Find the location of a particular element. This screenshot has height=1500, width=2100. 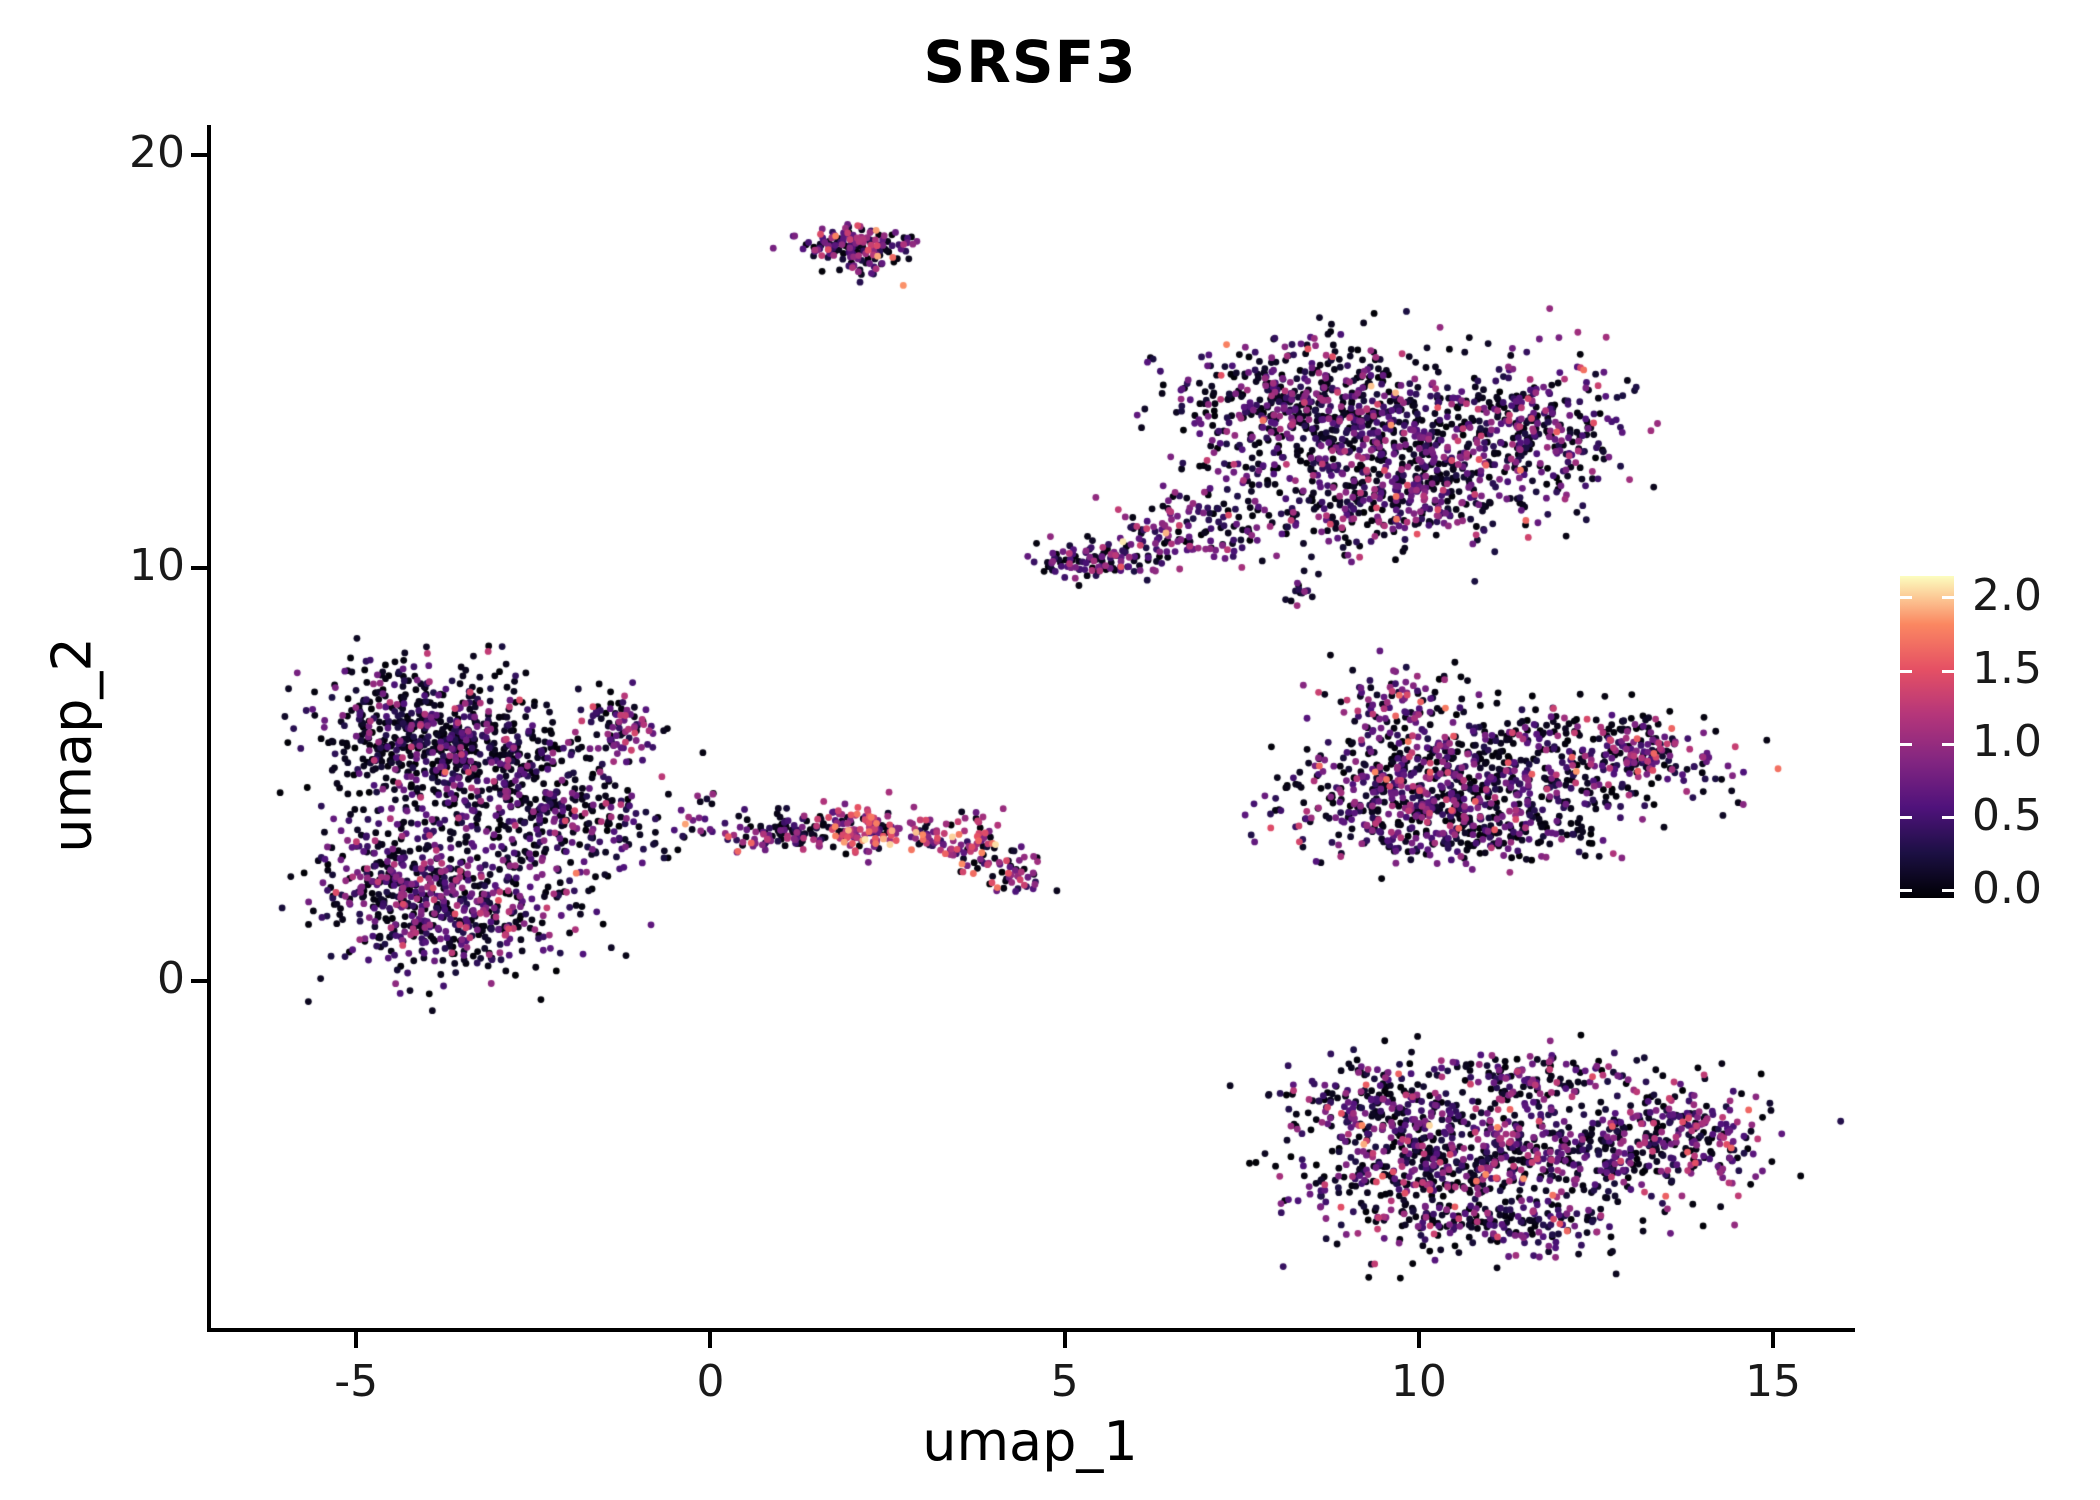

colorbar-tick-label: 1.0 is located at coordinates (2007, 742).